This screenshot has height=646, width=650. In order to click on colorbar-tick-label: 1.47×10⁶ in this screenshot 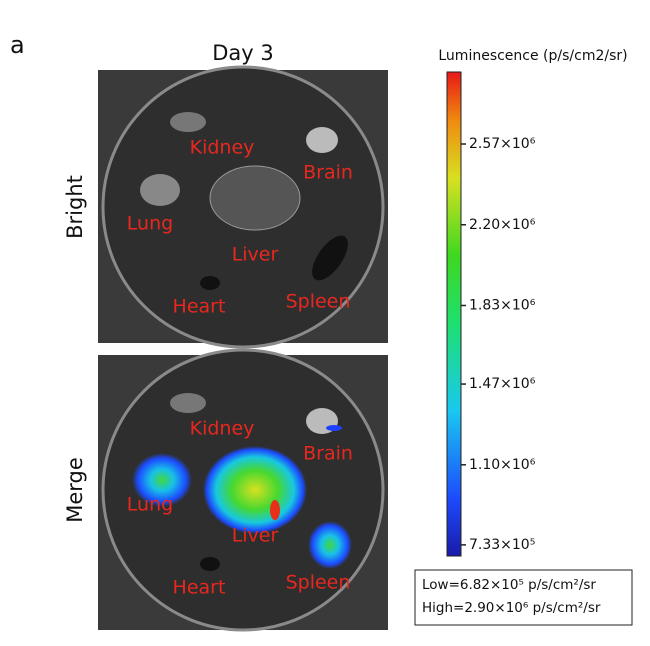, I will do `click(502, 384)`.